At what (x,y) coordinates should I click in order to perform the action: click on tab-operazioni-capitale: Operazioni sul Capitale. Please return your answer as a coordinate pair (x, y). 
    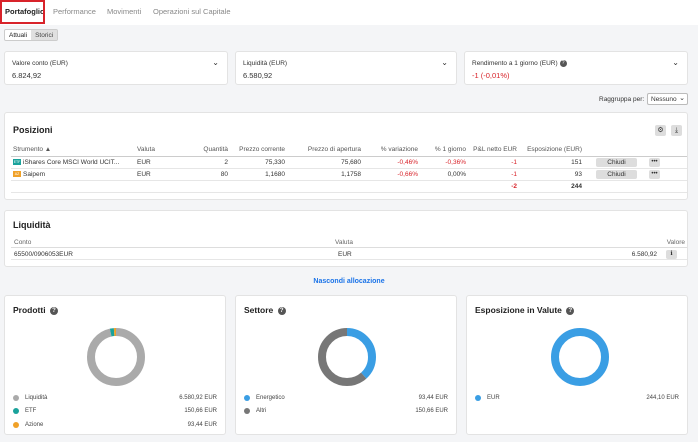
    Looking at the image, I should click on (192, 11).